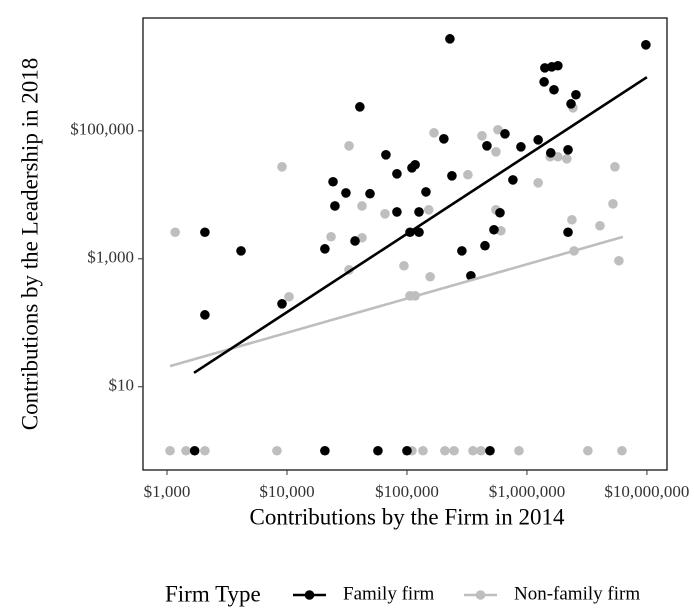  Describe the element at coordinates (213, 593) in the screenshot. I see `legend-title: Firm Type` at that location.